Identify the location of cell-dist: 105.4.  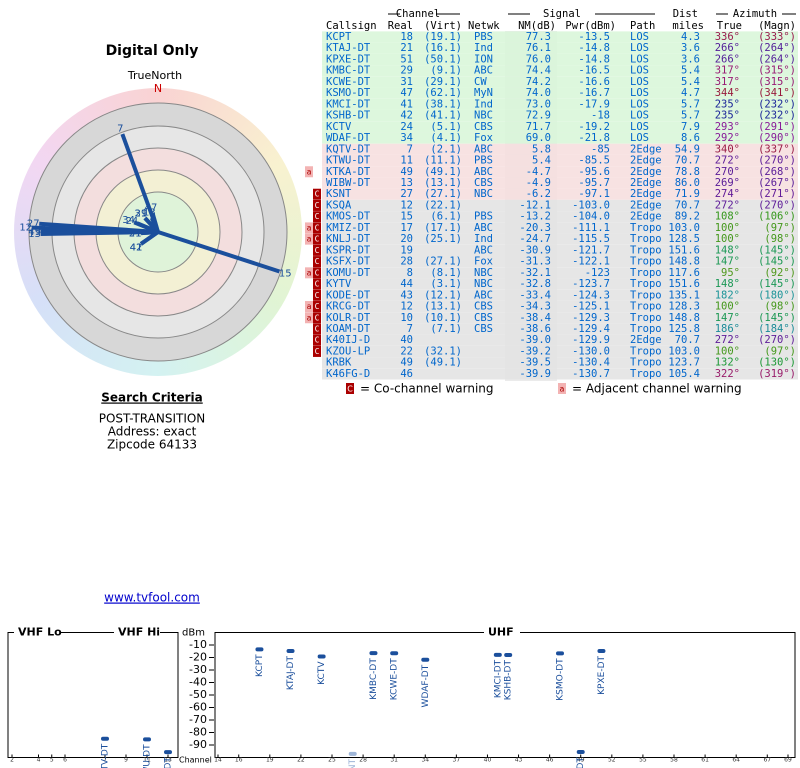
(684, 374).